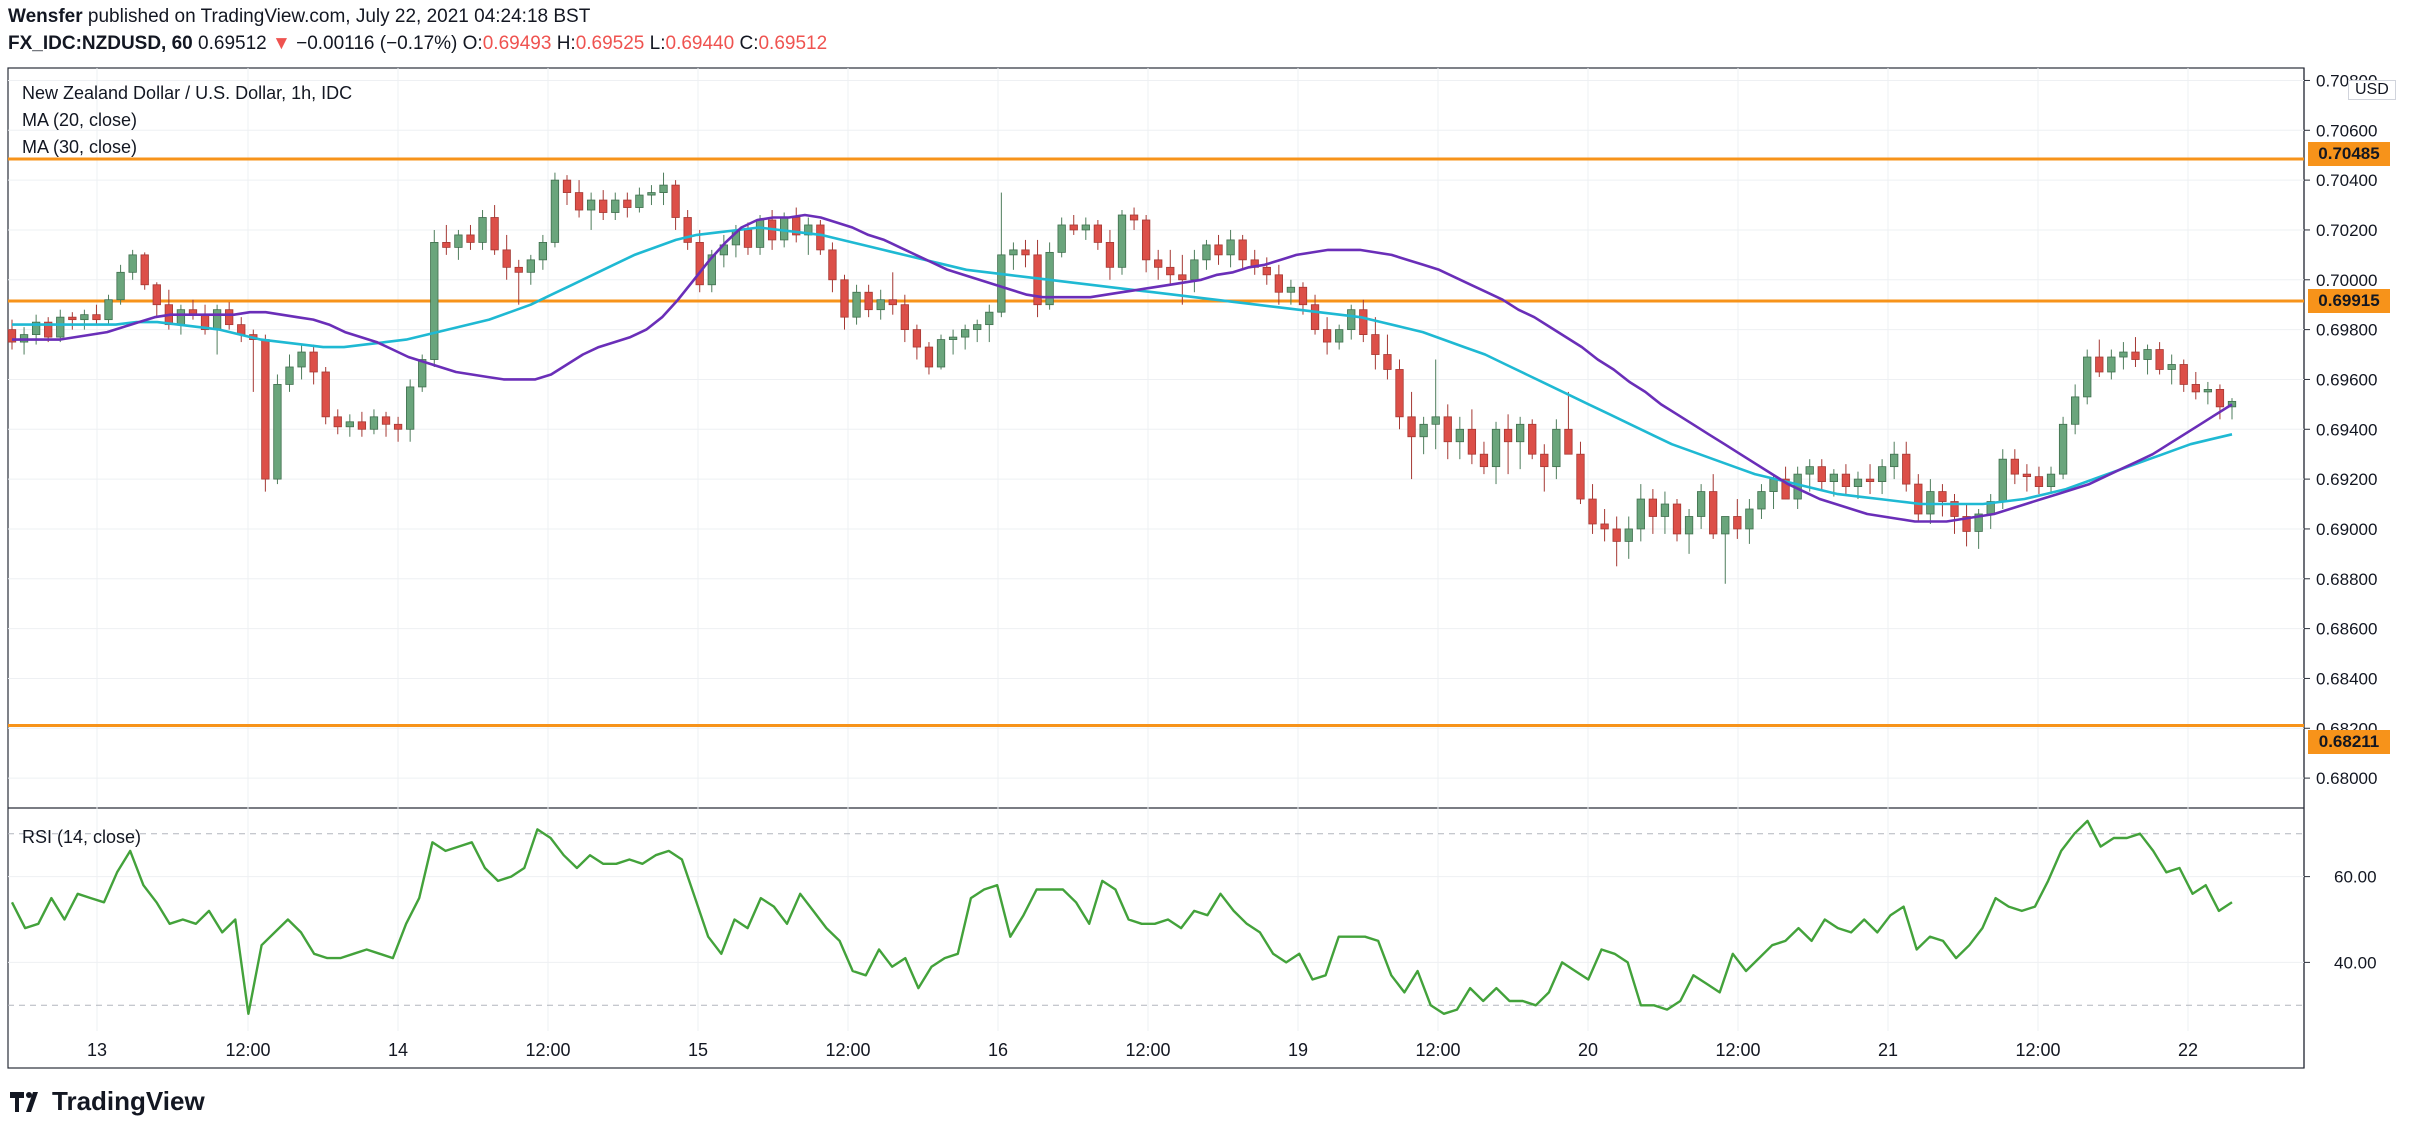 Image resolution: width=2415 pixels, height=1127 pixels. Describe the element at coordinates (2355, 962) in the screenshot. I see `rsi-tick-label: 40.00` at that location.